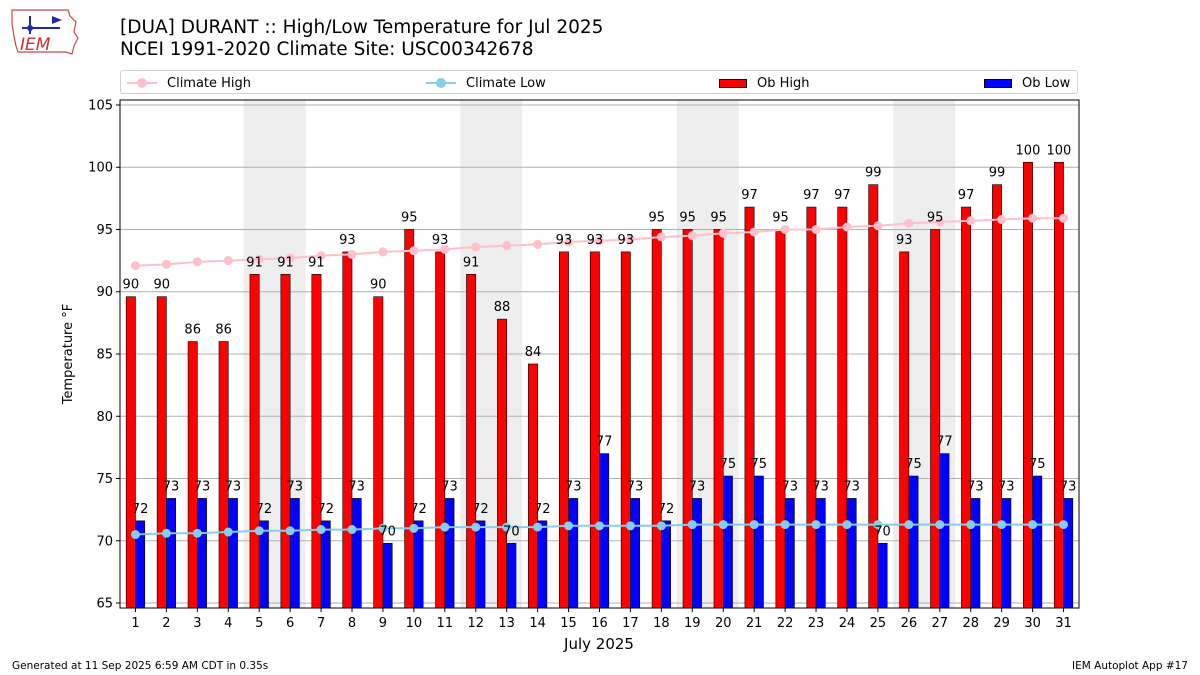 This screenshot has width=1200, height=675. I want to click on climate-high-line-icon, so click(142, 83).